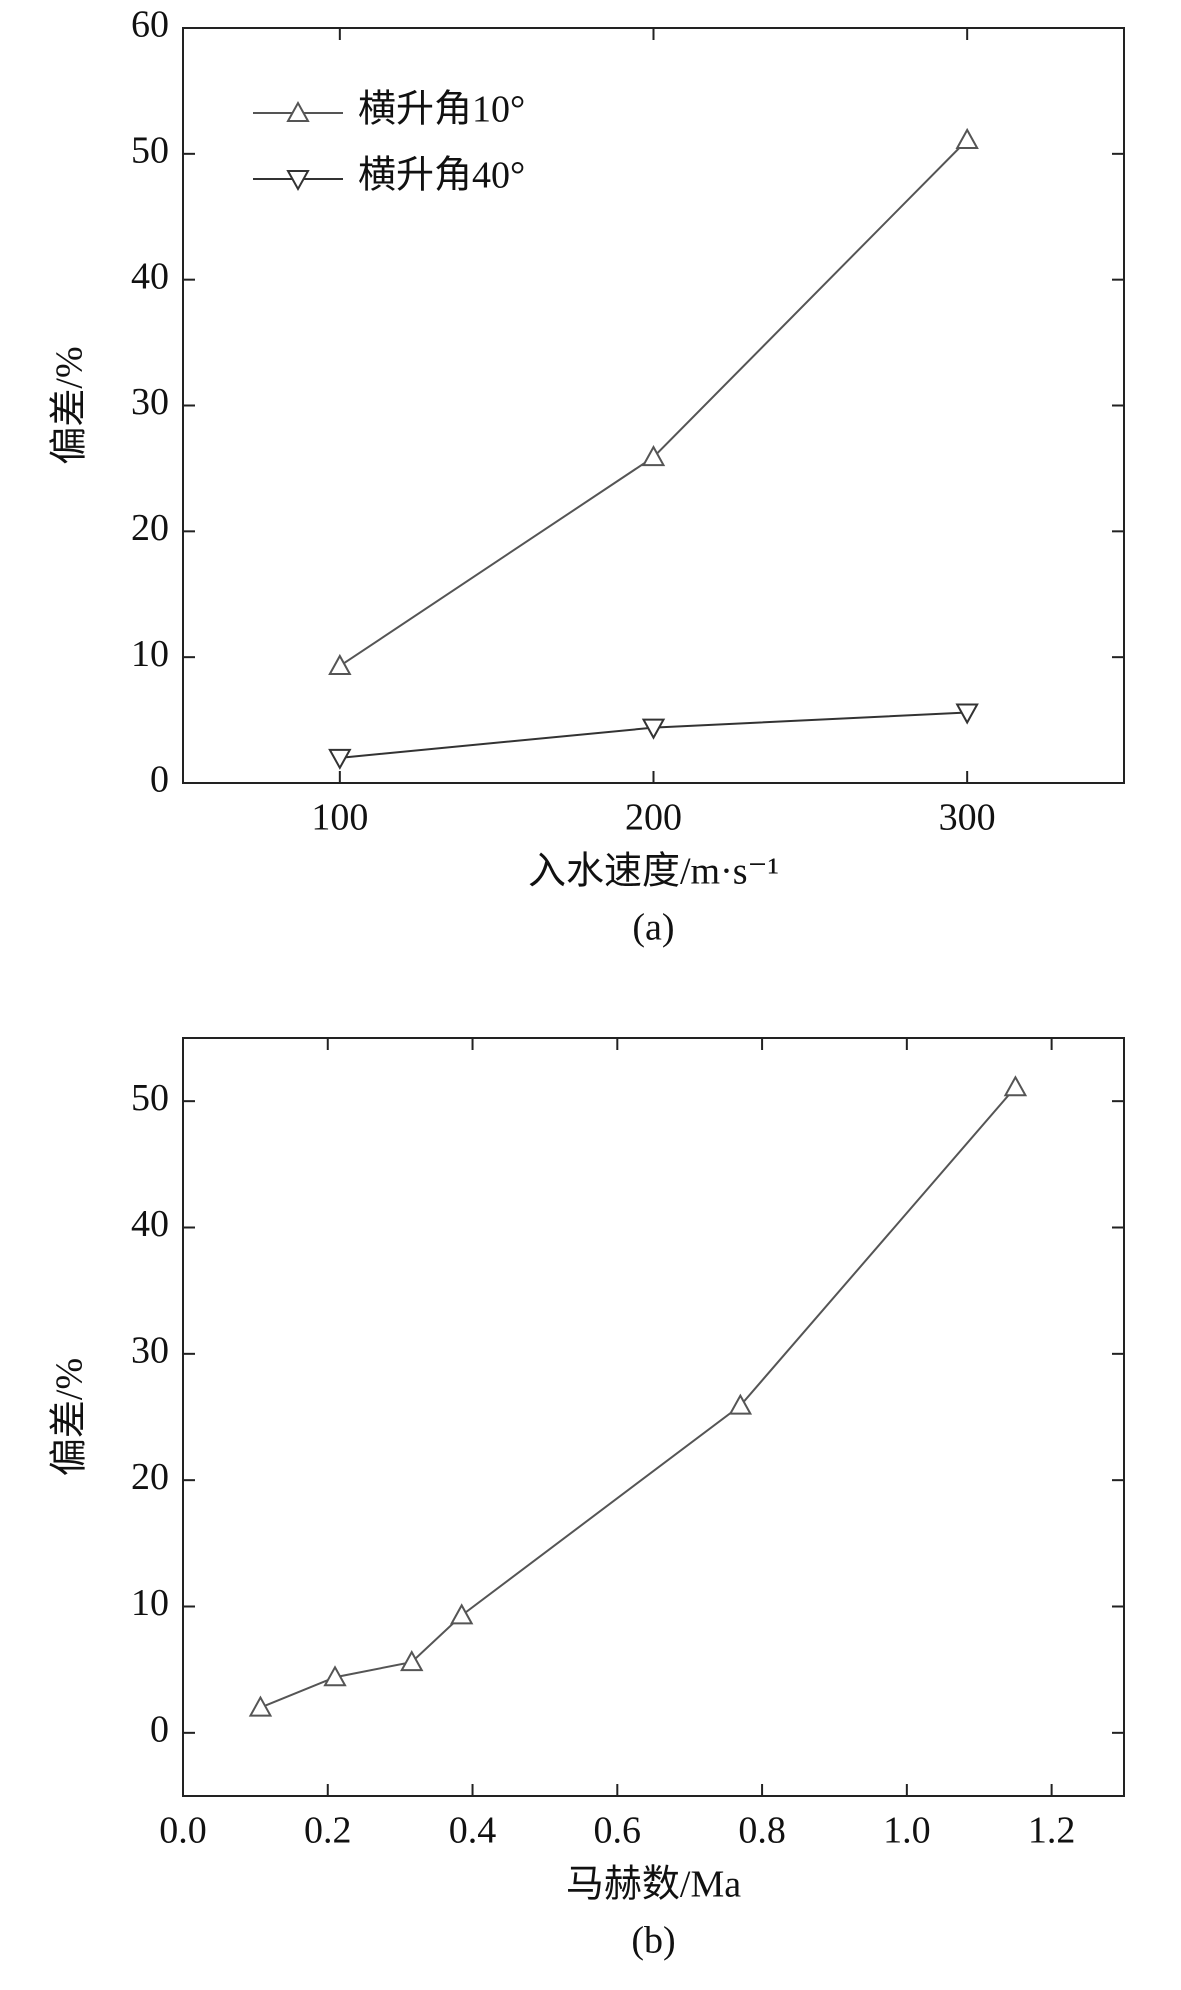 The height and width of the screenshot is (1990, 1181). What do you see at coordinates (653, 403) in the screenshot?
I see `series-line` at bounding box center [653, 403].